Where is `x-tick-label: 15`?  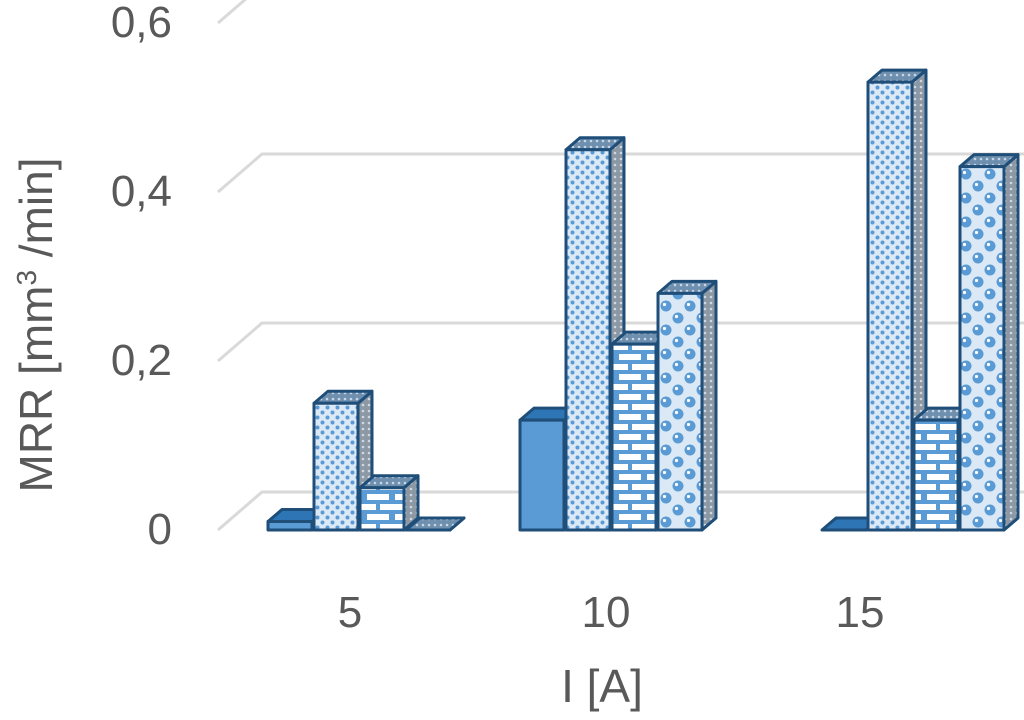
x-tick-label: 15 is located at coordinates (860, 612).